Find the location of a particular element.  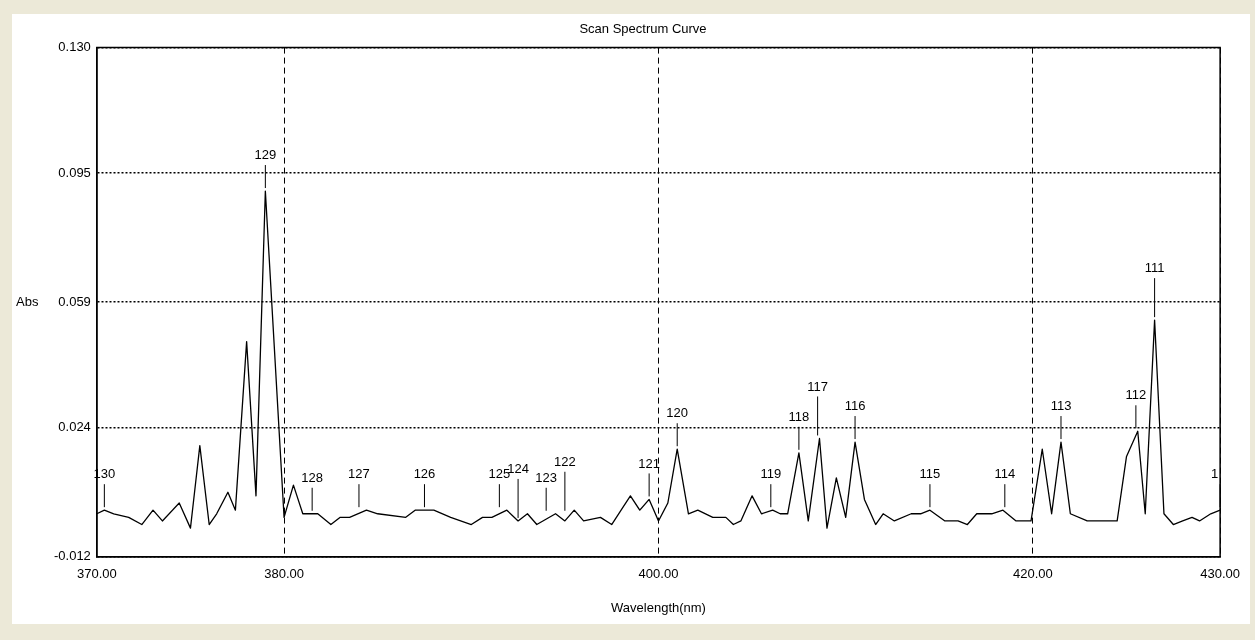

x-tick-label: 370.00 is located at coordinates (96, 574).